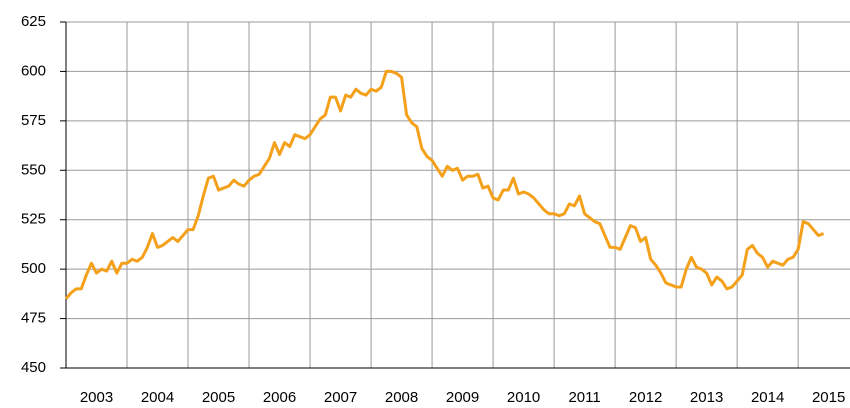 The width and height of the screenshot is (850, 408). I want to click on x-tick-label: 2012, so click(645, 397).